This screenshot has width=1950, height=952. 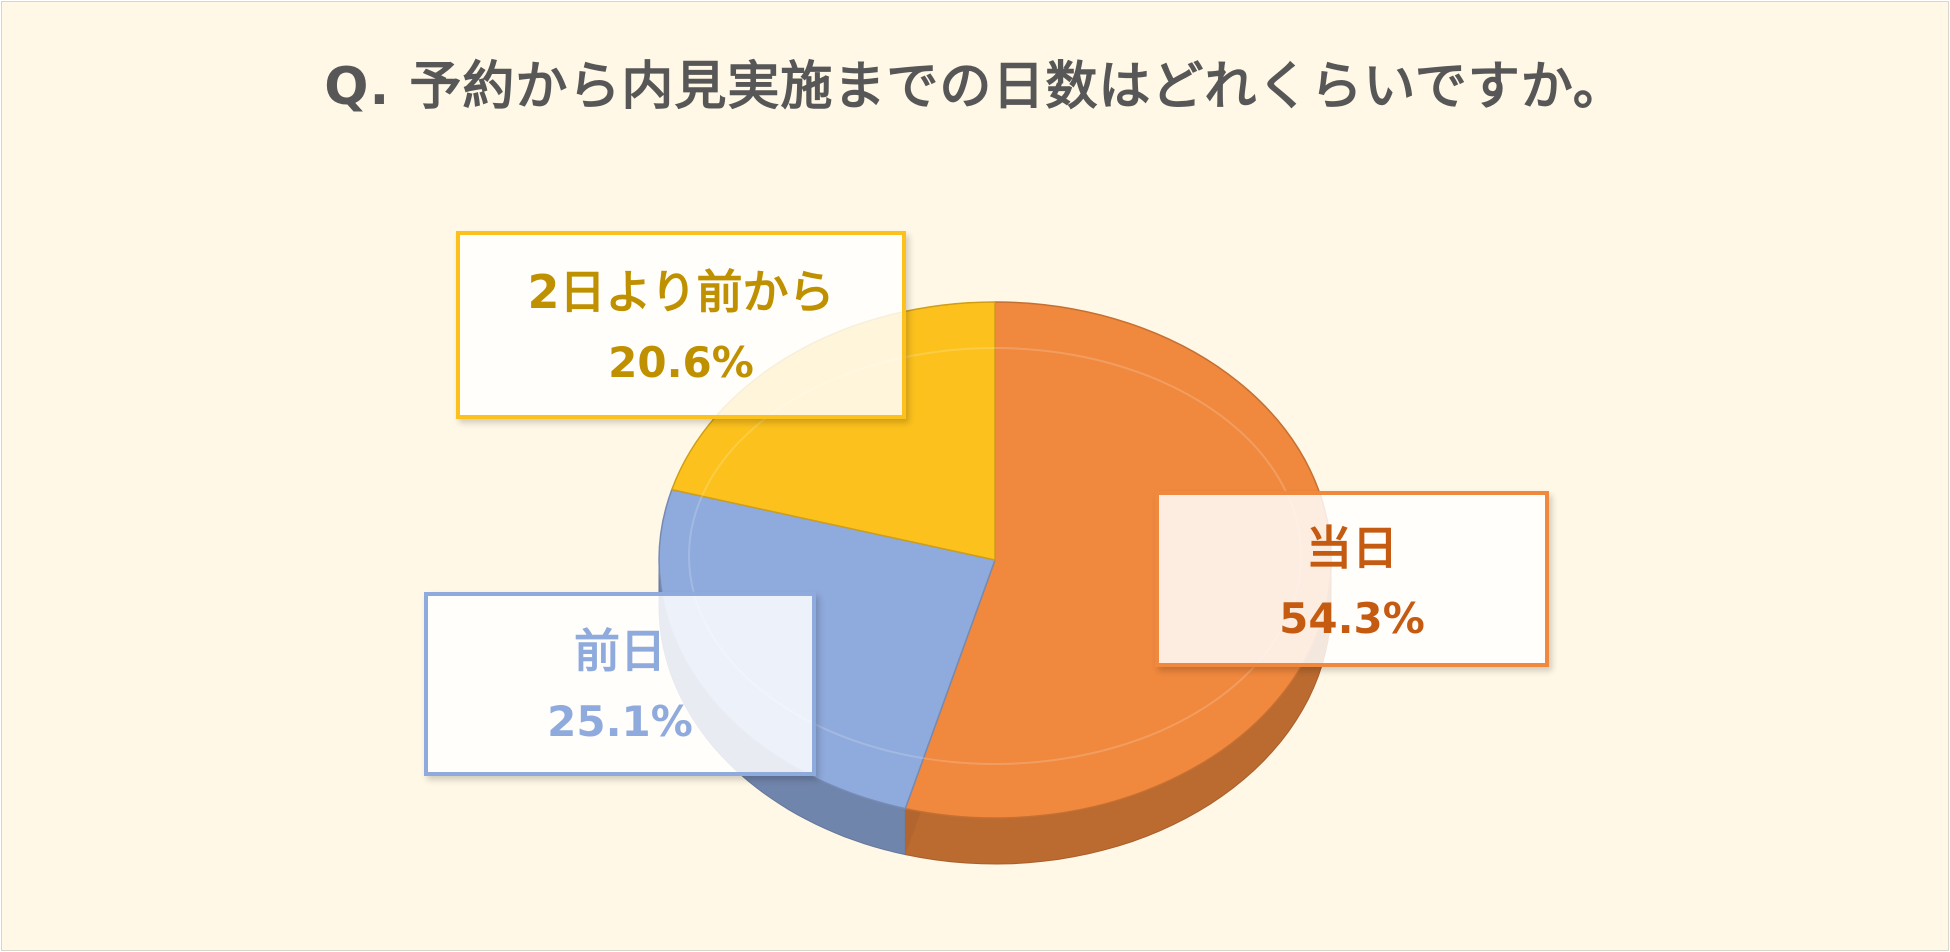 I want to click on callout-same-day: 当日 54.3%, so click(x=1352, y=579).